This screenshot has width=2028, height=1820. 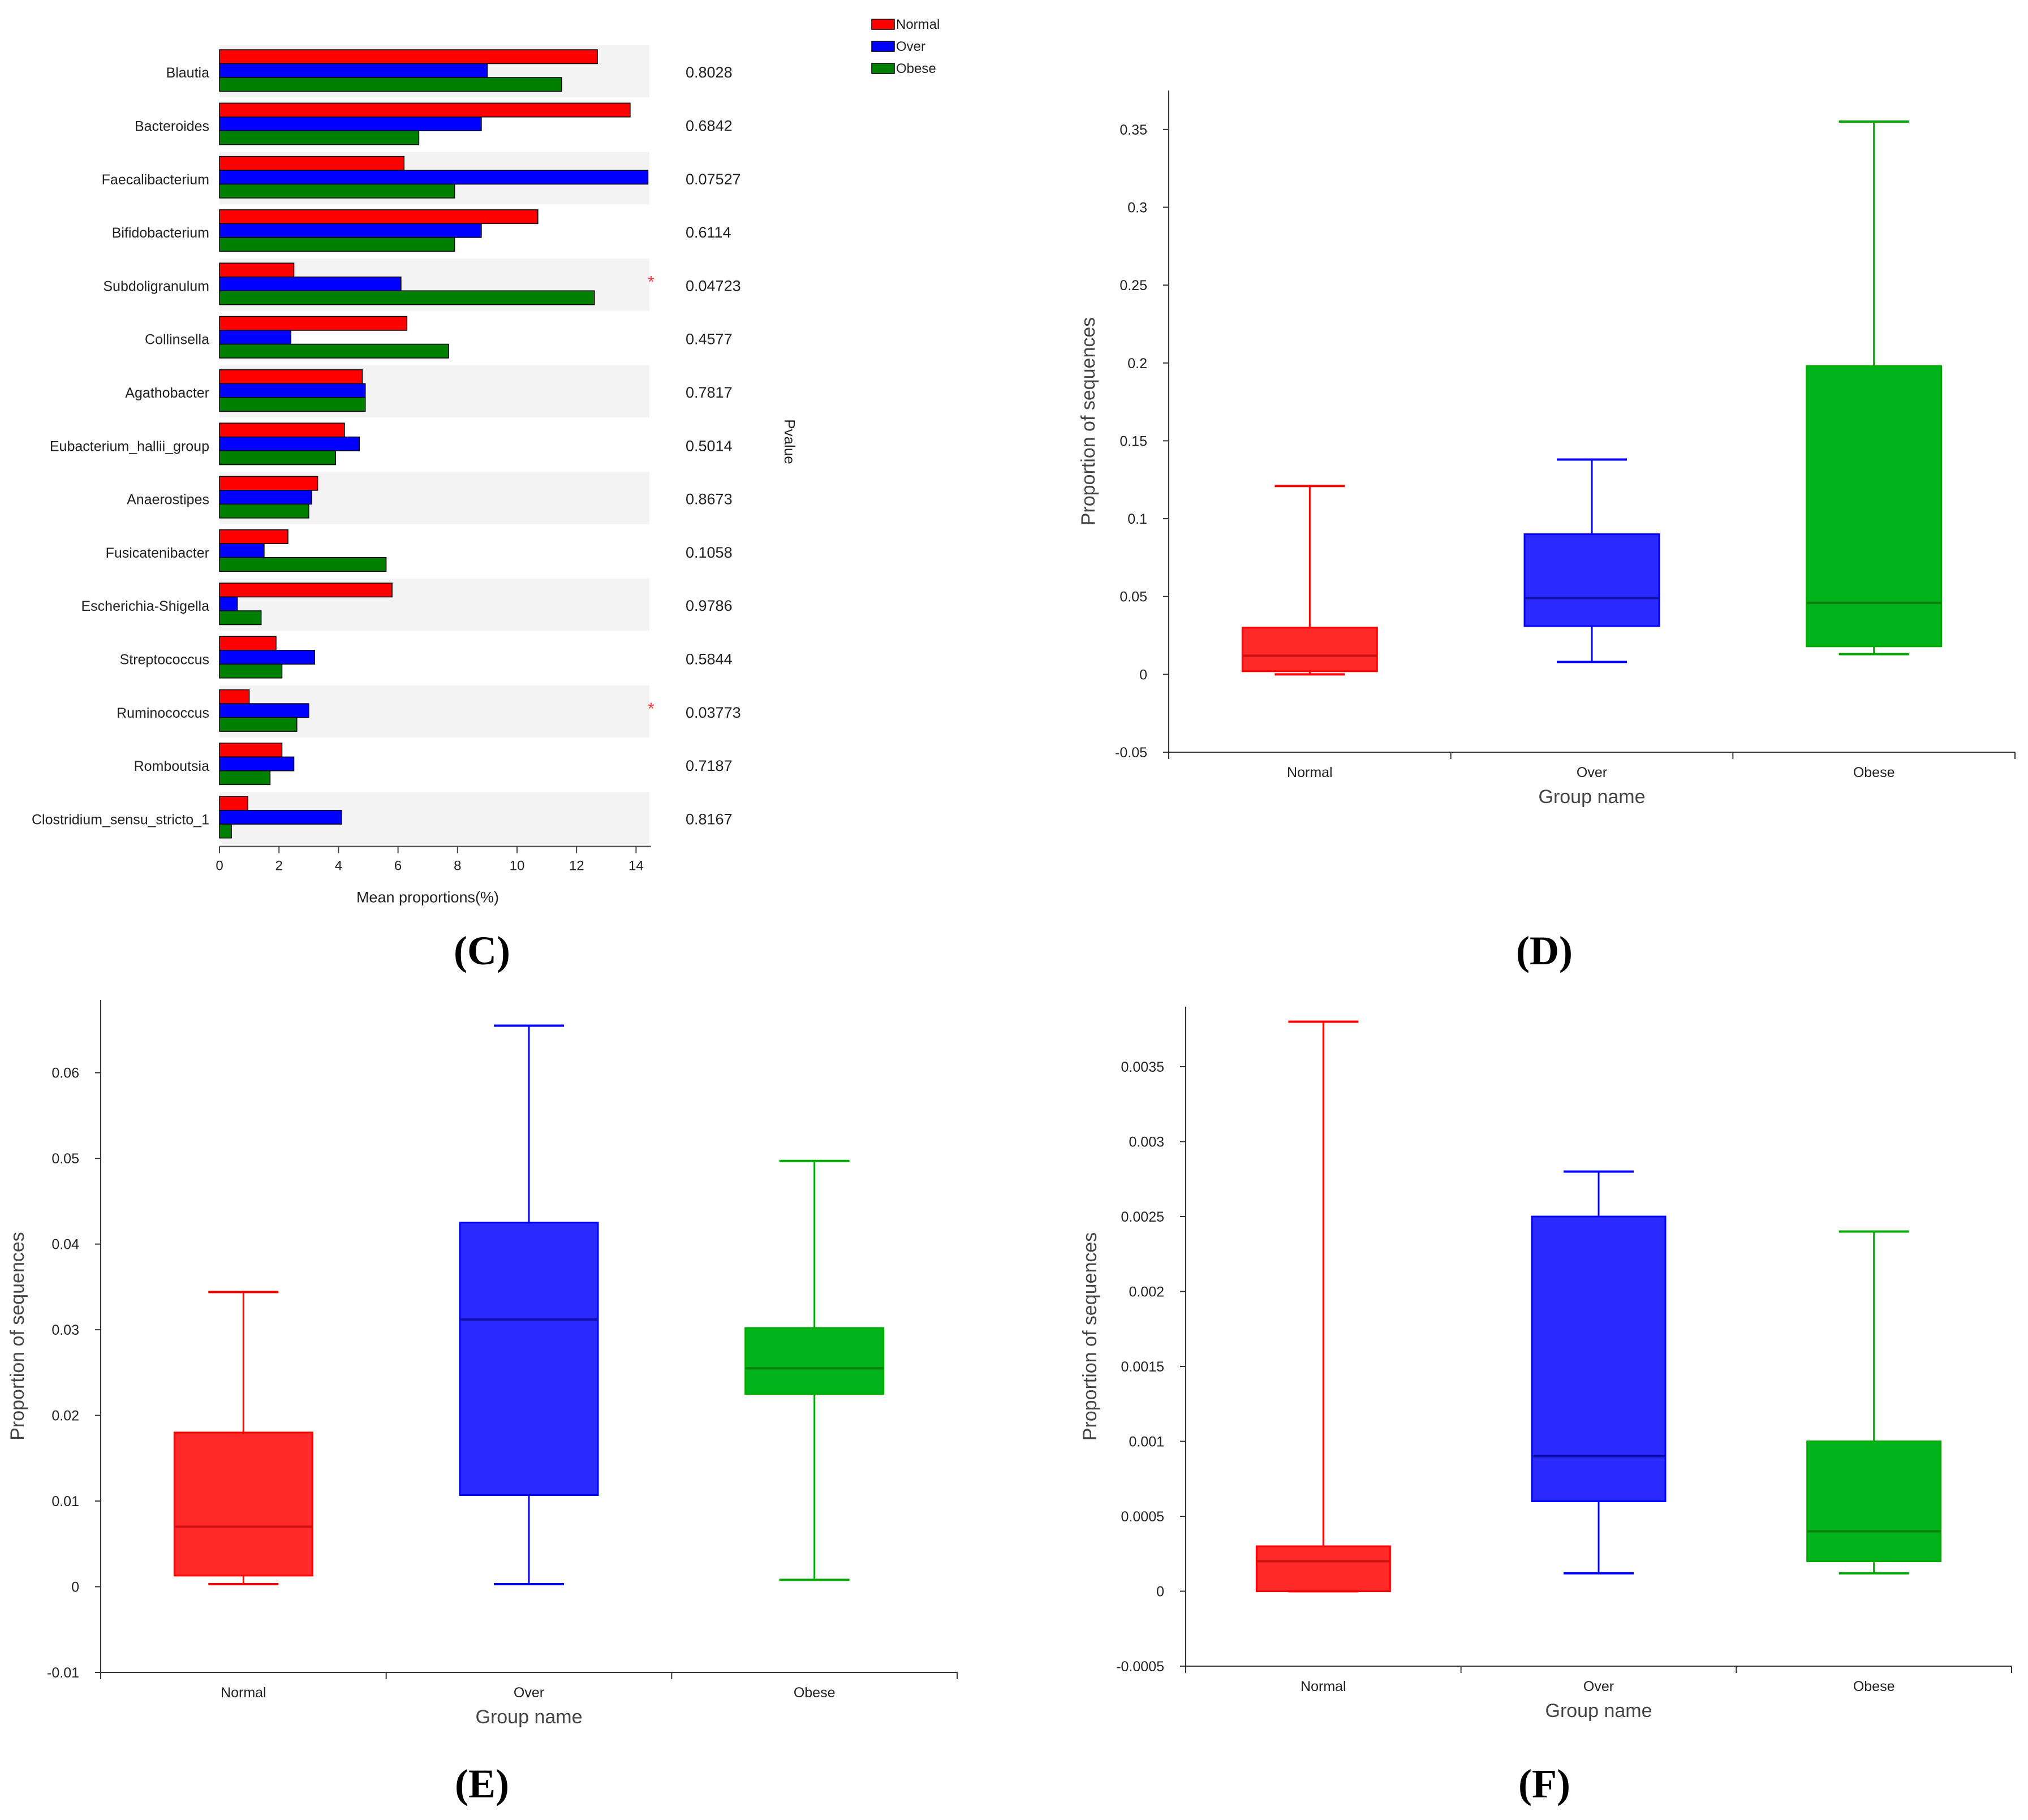 I want to click on legend-swatch-obese, so click(x=883, y=68).